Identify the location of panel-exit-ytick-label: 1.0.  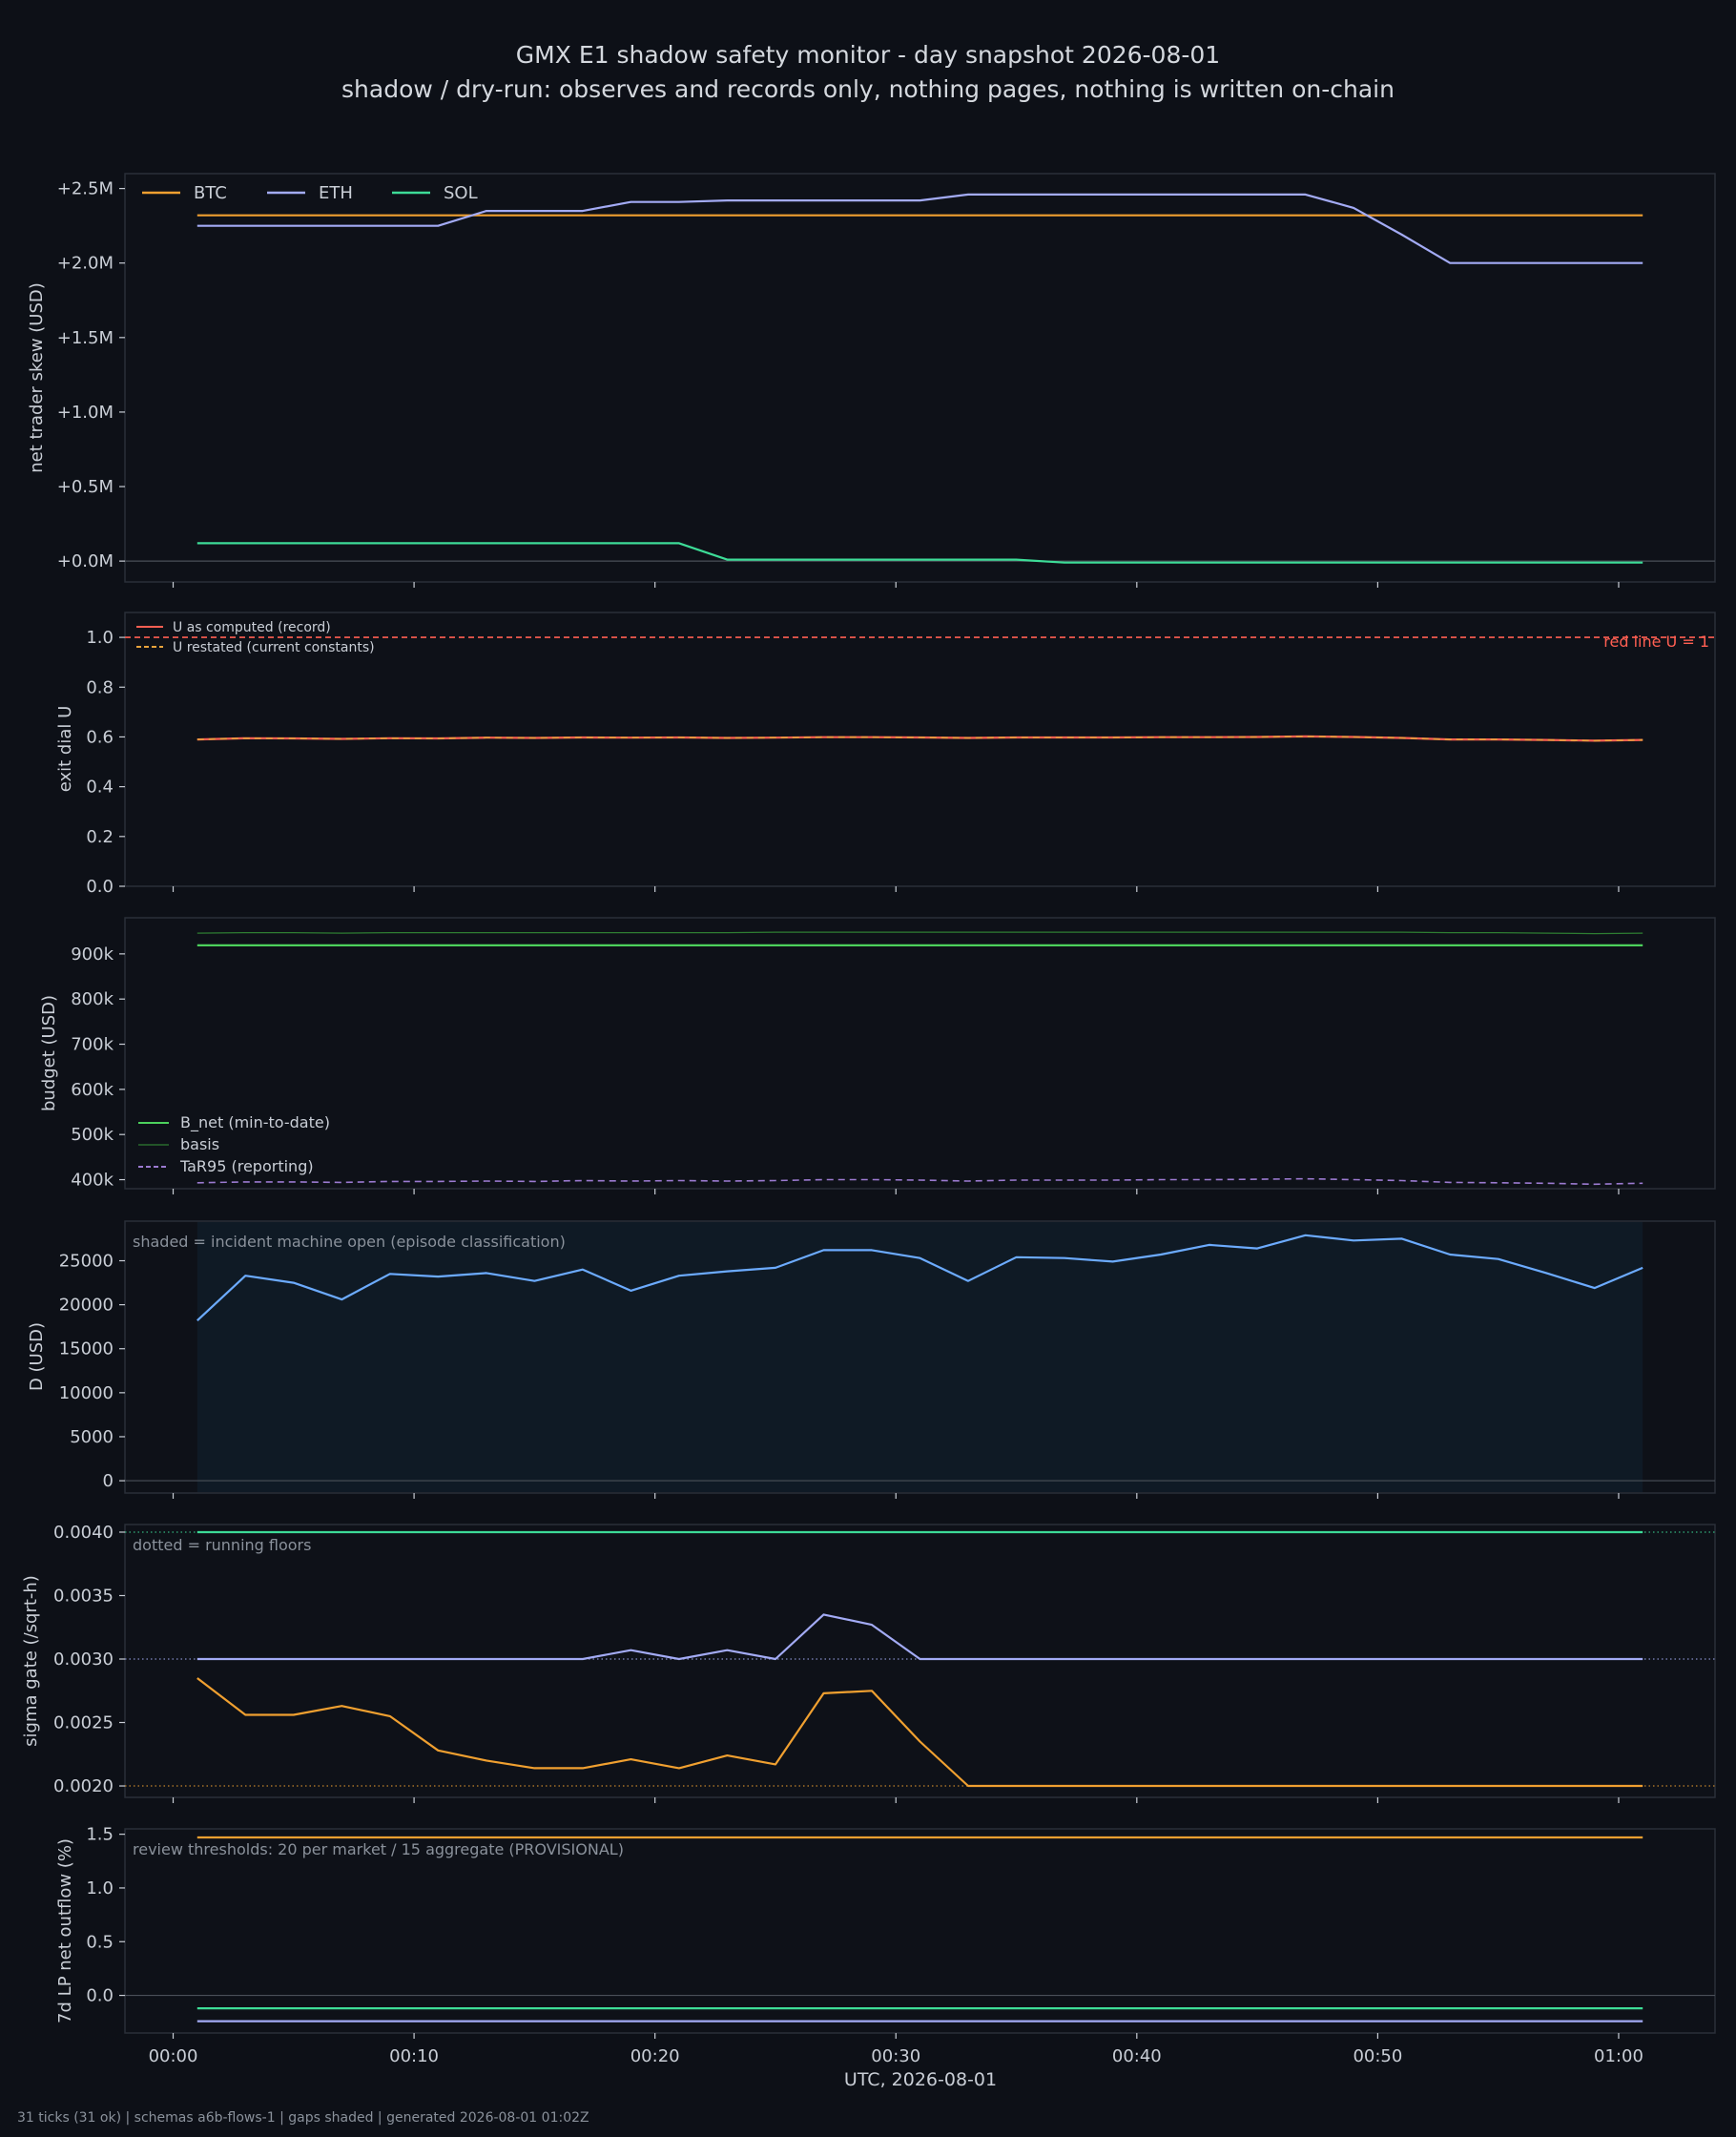
(100, 638).